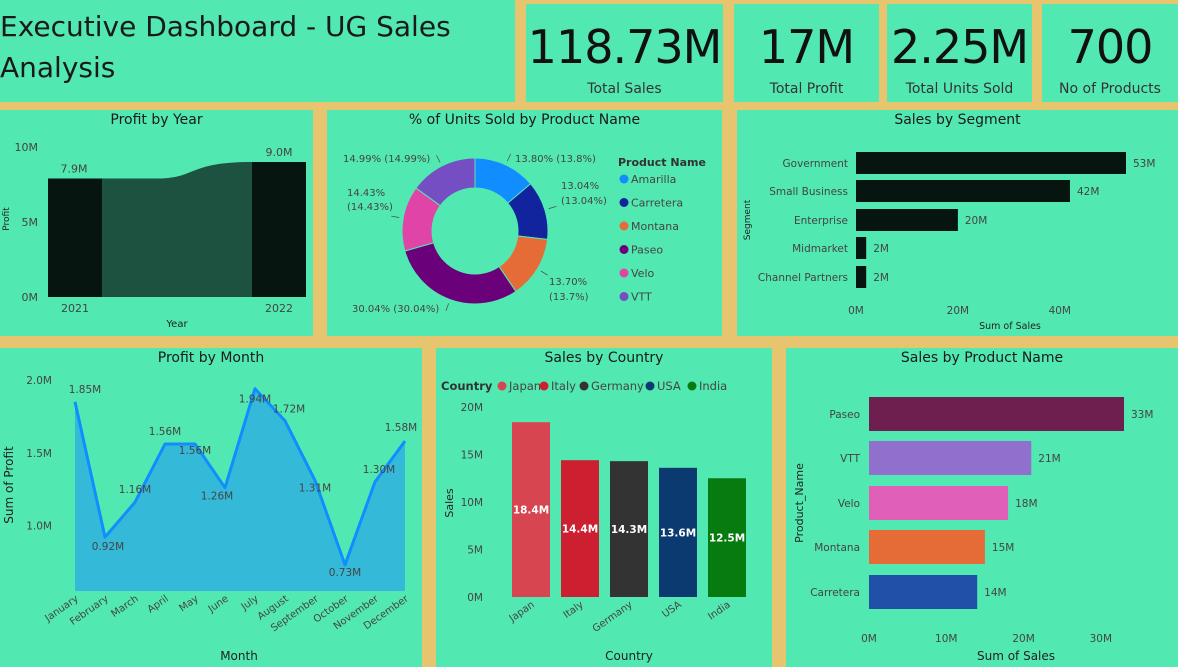 This screenshot has width=1178, height=667. Describe the element at coordinates (1049, 459) in the screenshot. I see `data-label: 21M` at that location.